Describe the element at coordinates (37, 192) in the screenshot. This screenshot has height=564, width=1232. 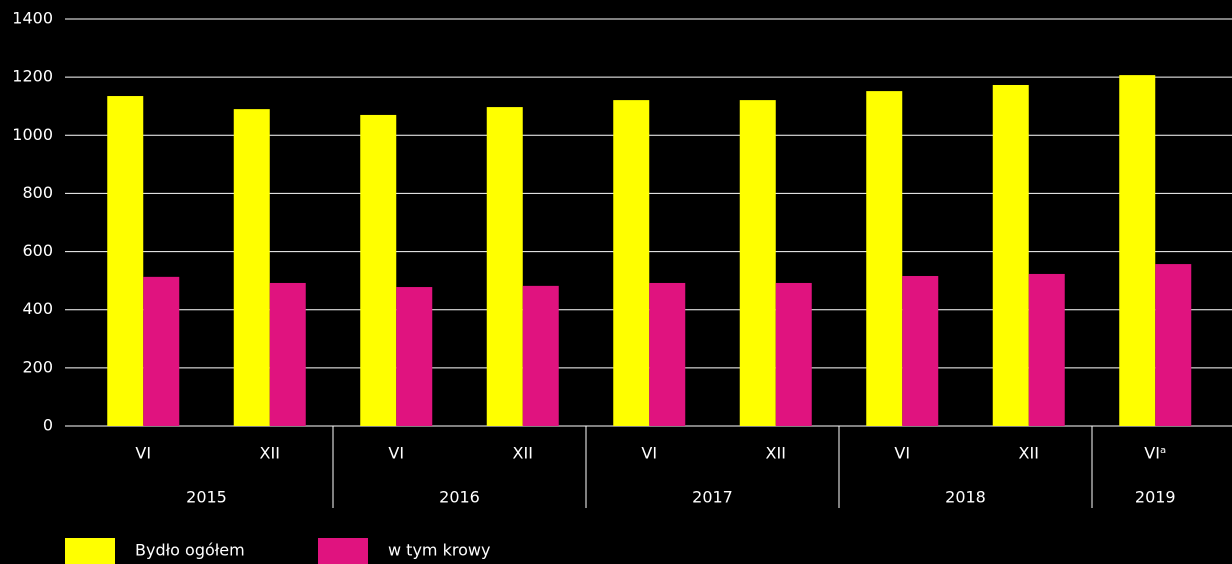
I see `y-tick-label: 800` at that location.